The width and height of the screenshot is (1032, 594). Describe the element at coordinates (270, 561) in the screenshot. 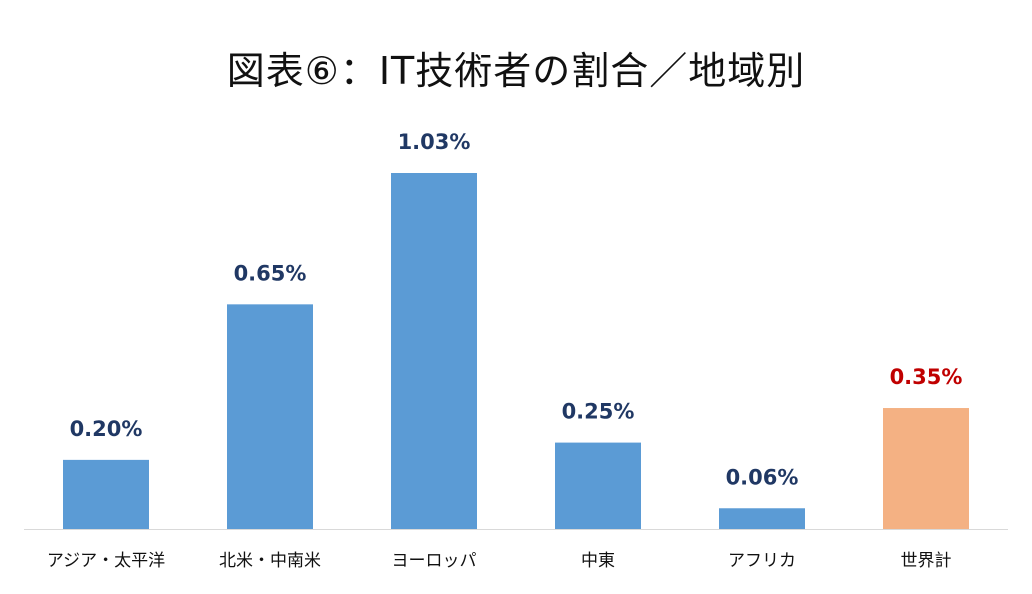

I see `category-label-1: 北米・中南米` at that location.